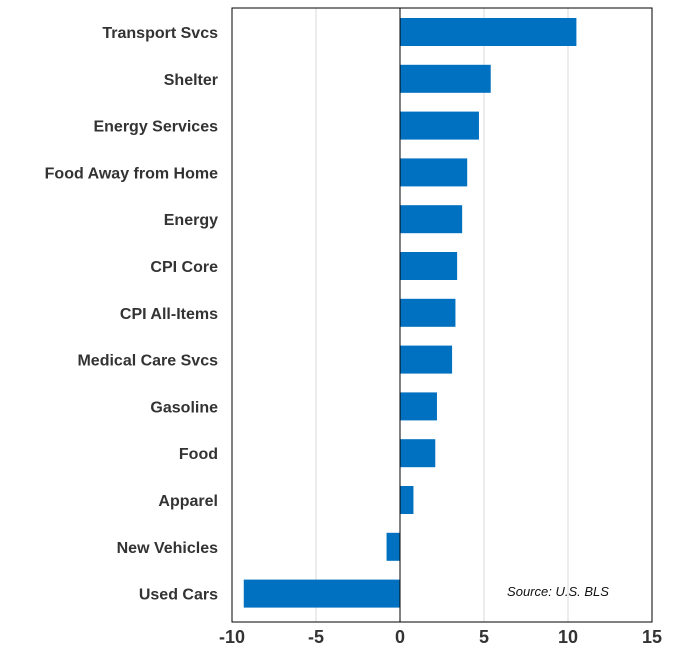 The image size is (676, 653). Describe the element at coordinates (188, 501) in the screenshot. I see `category-label: Apparel` at that location.